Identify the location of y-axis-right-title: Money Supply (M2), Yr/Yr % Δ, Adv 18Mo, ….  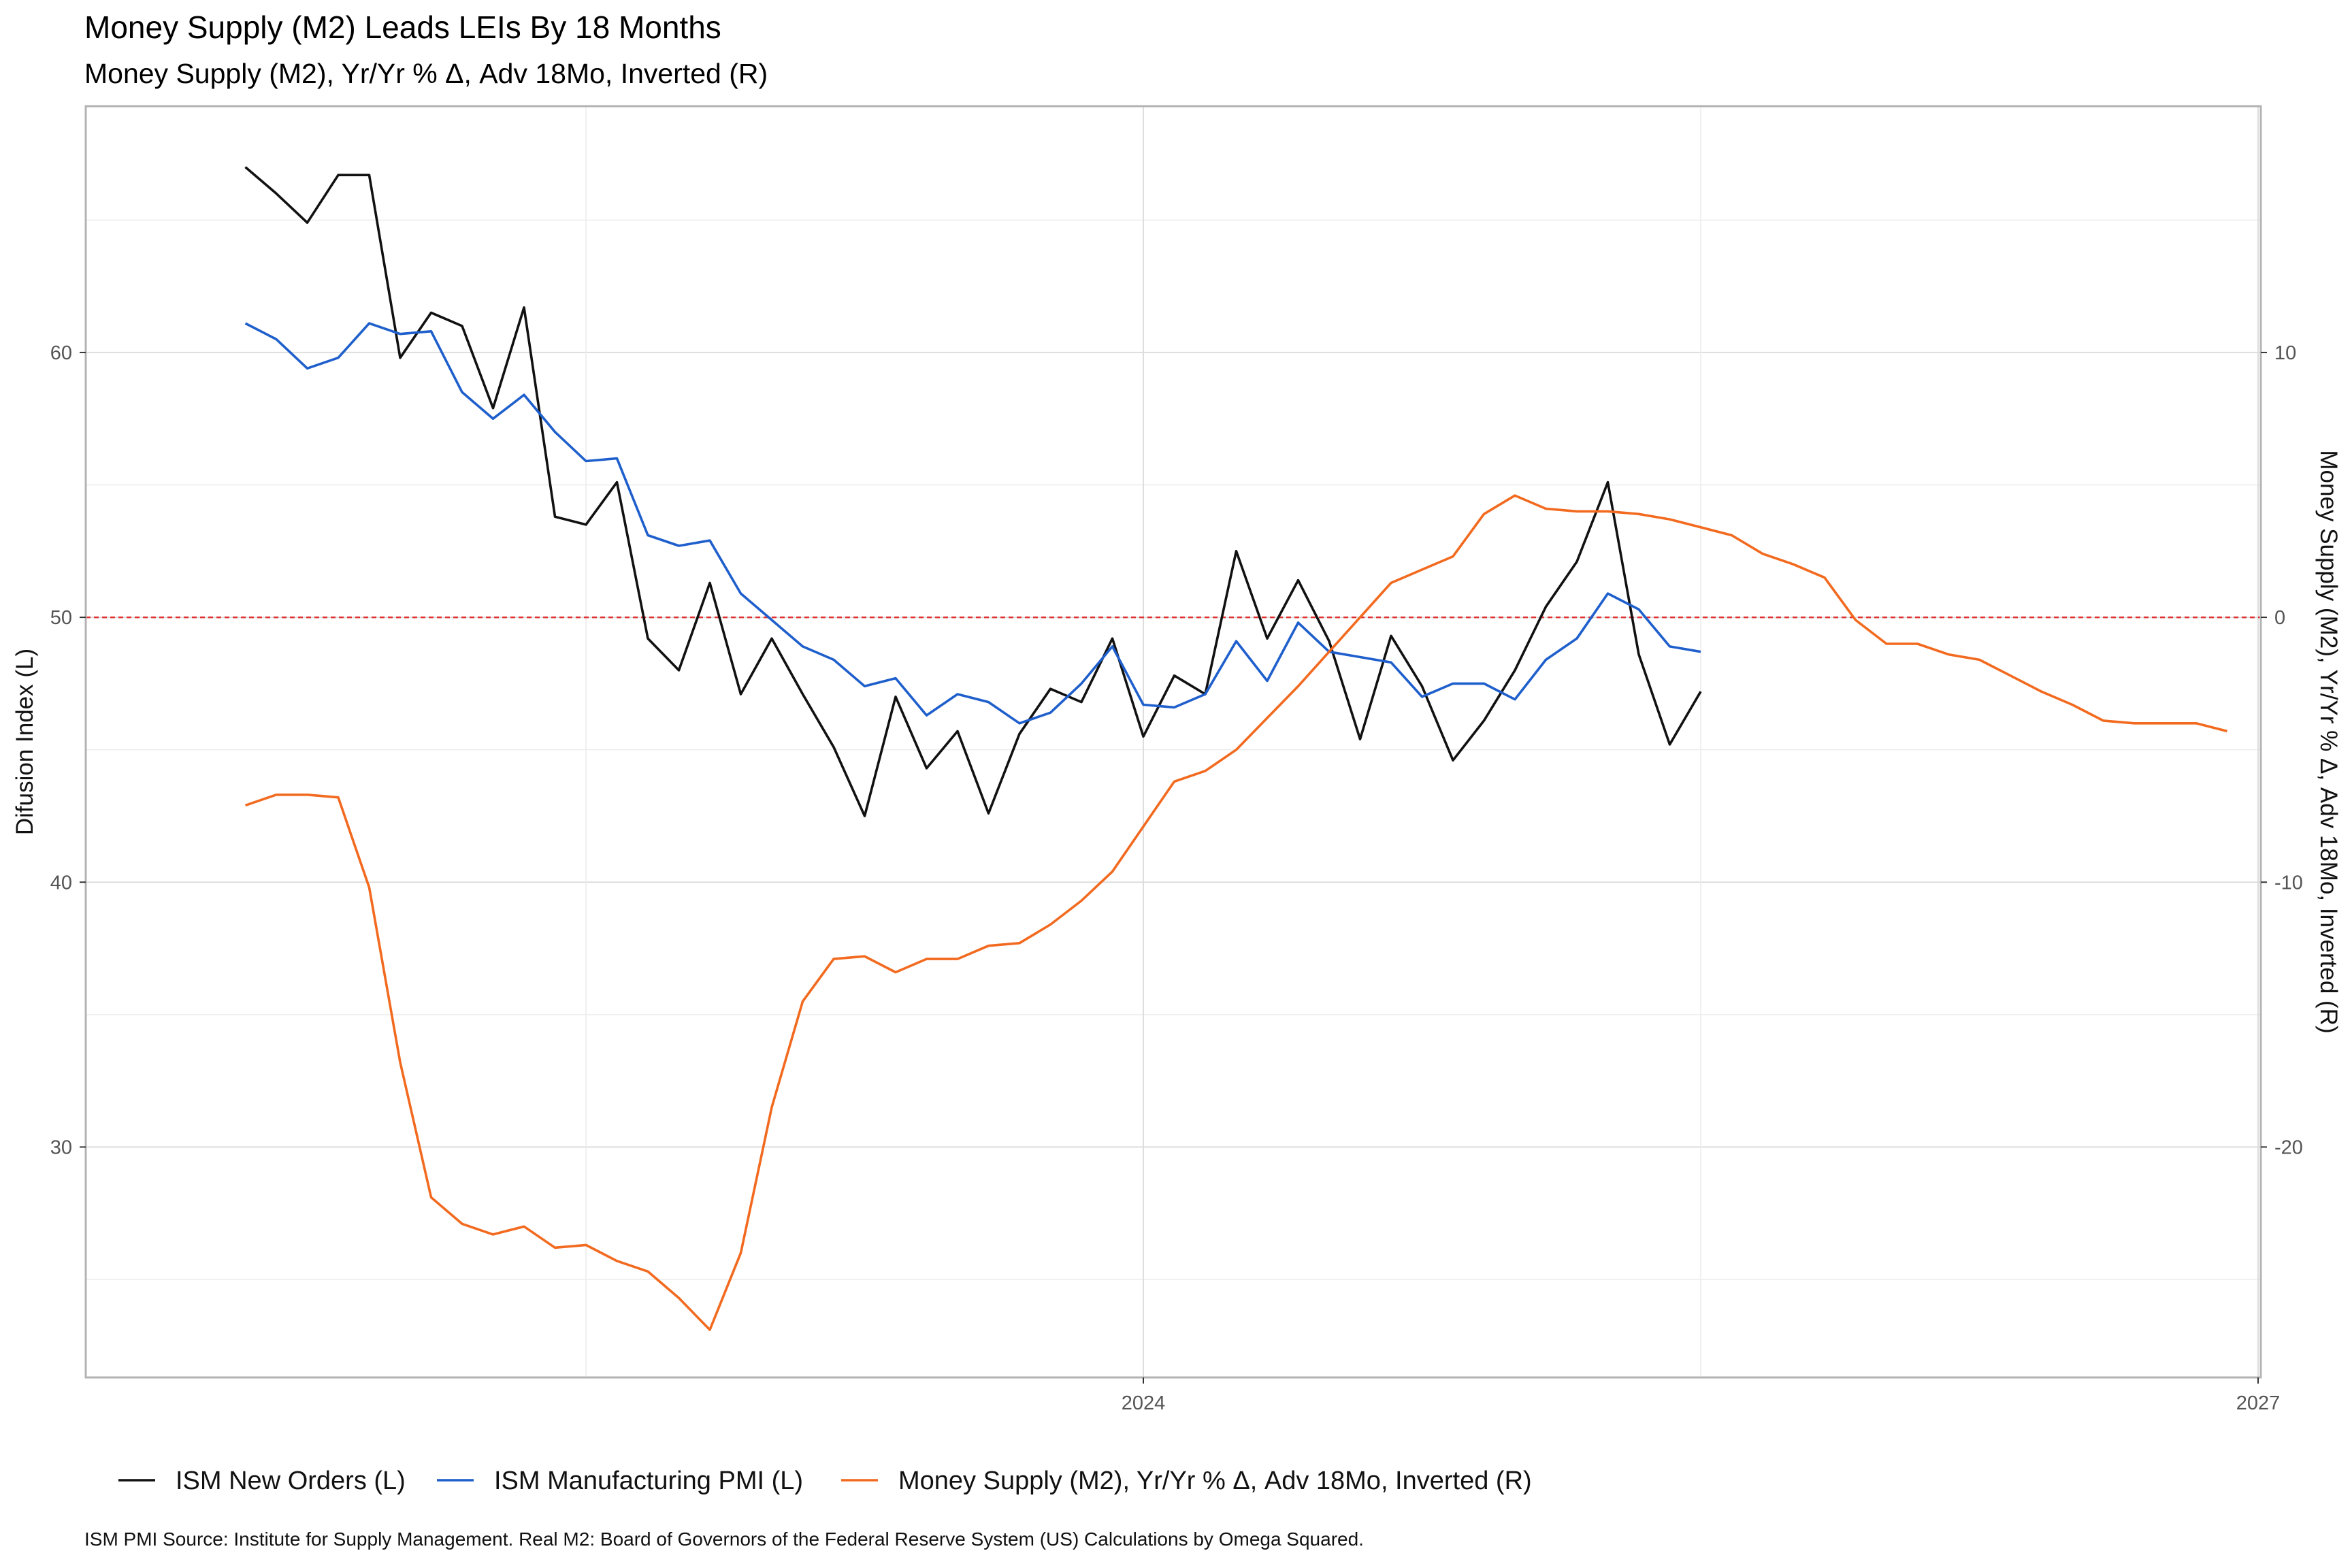
(2328, 742).